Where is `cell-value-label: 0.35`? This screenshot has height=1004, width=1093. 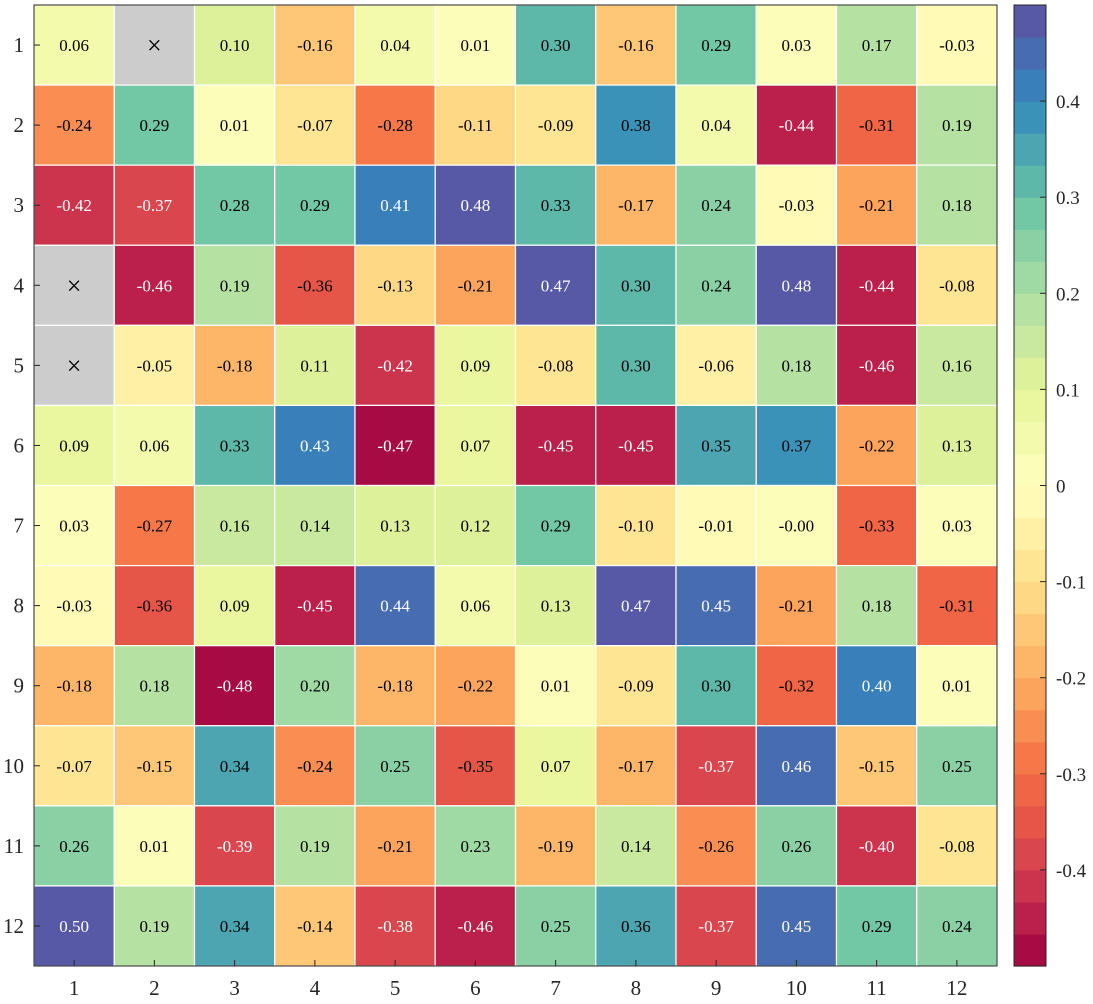 cell-value-label: 0.35 is located at coordinates (716, 445).